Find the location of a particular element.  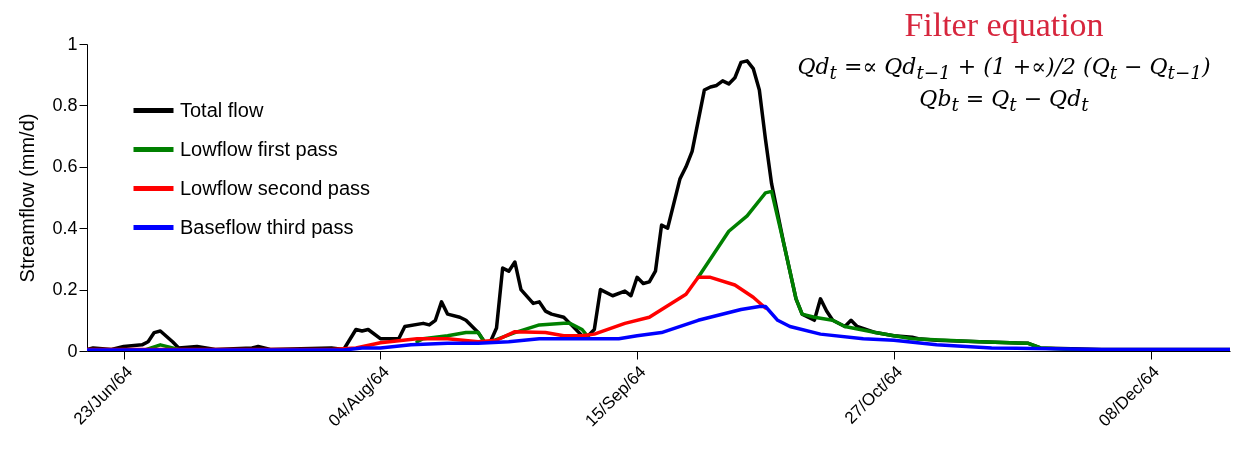

y-tick-label: 0.4 is located at coordinates (65, 227).